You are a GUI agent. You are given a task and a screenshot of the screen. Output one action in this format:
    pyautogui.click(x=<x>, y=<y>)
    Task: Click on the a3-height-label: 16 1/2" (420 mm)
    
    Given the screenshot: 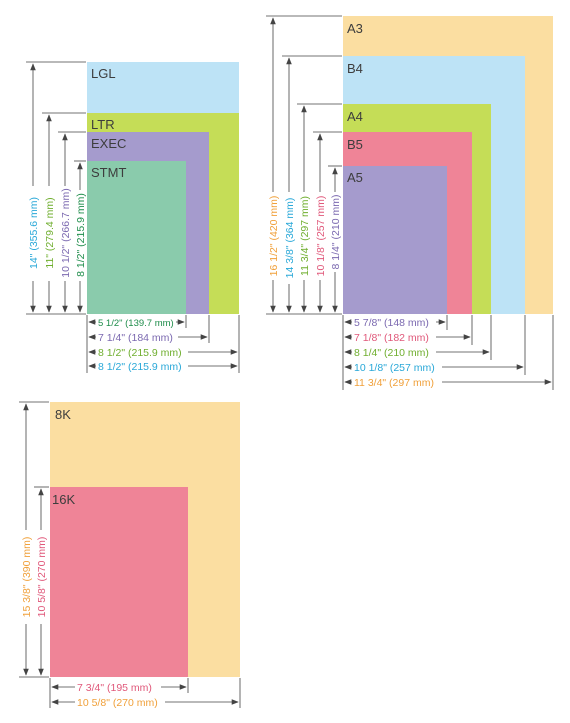 What is the action you would take?
    pyautogui.click(x=274, y=236)
    